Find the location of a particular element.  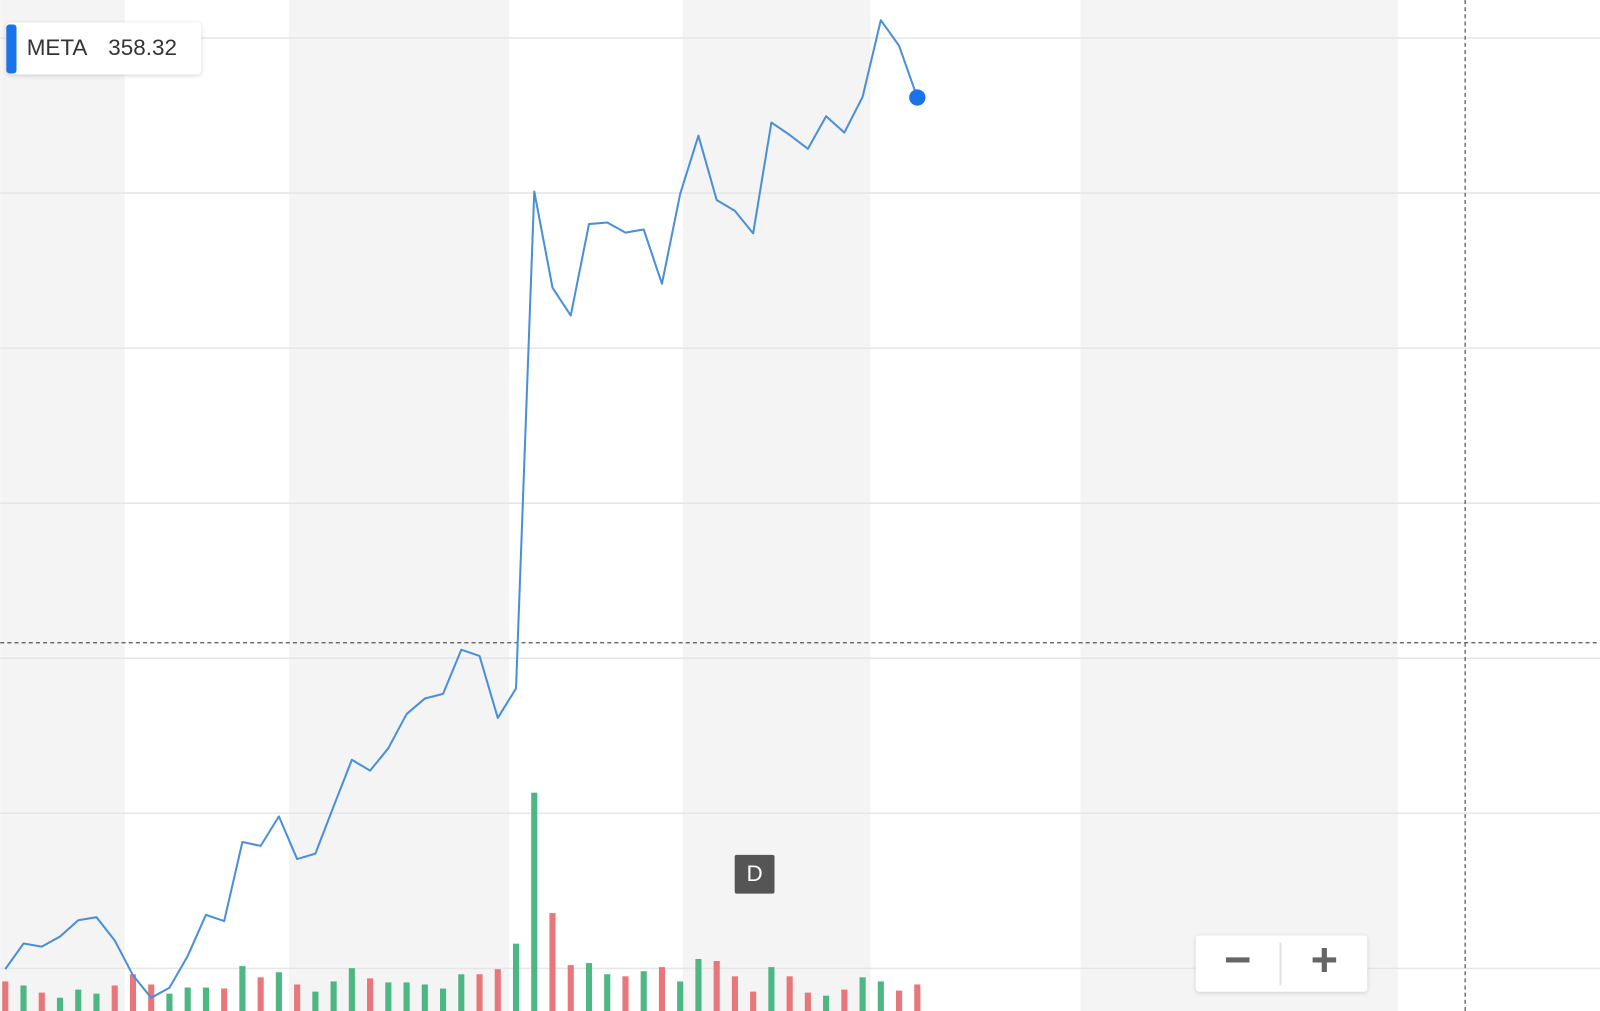

legend: META 358.32 is located at coordinates (104, 48).